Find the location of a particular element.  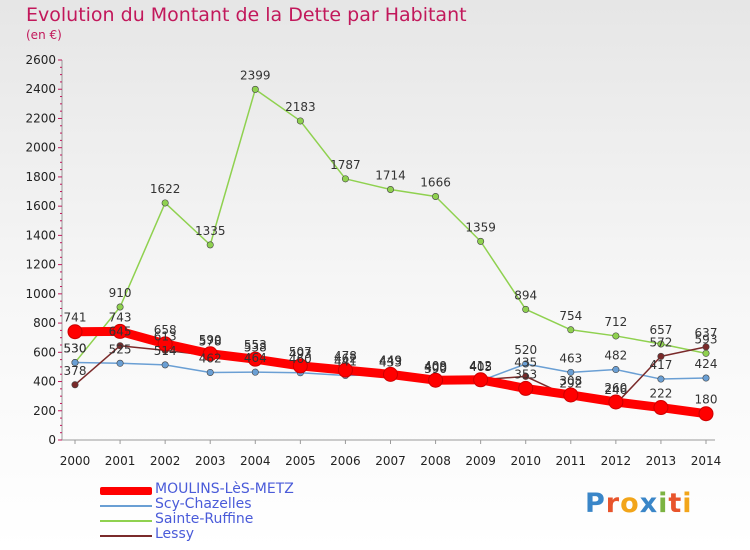

data-label: 754 is located at coordinates (570, 316).